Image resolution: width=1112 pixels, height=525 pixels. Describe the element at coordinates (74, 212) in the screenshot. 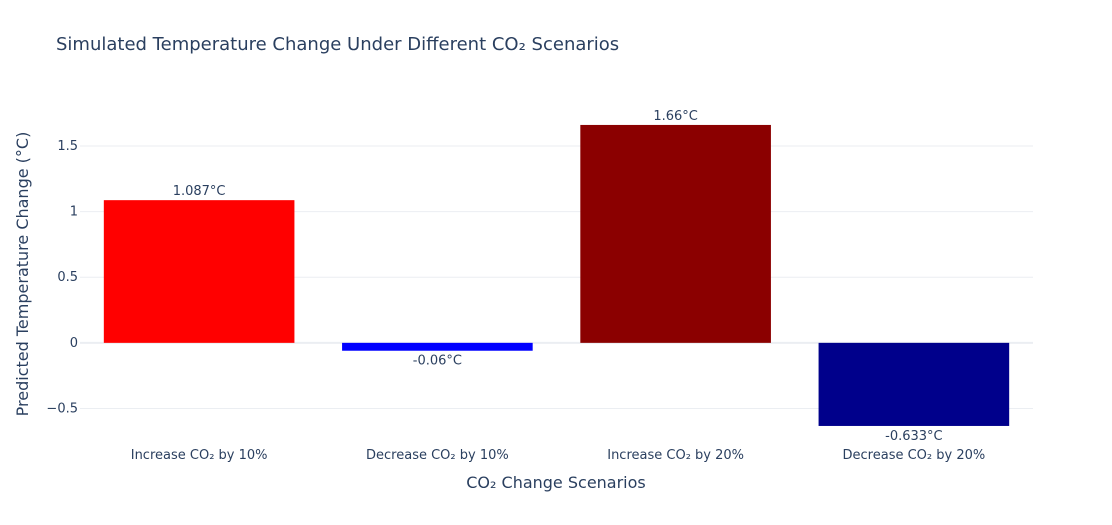

I see `y-tick-label: 1` at that location.